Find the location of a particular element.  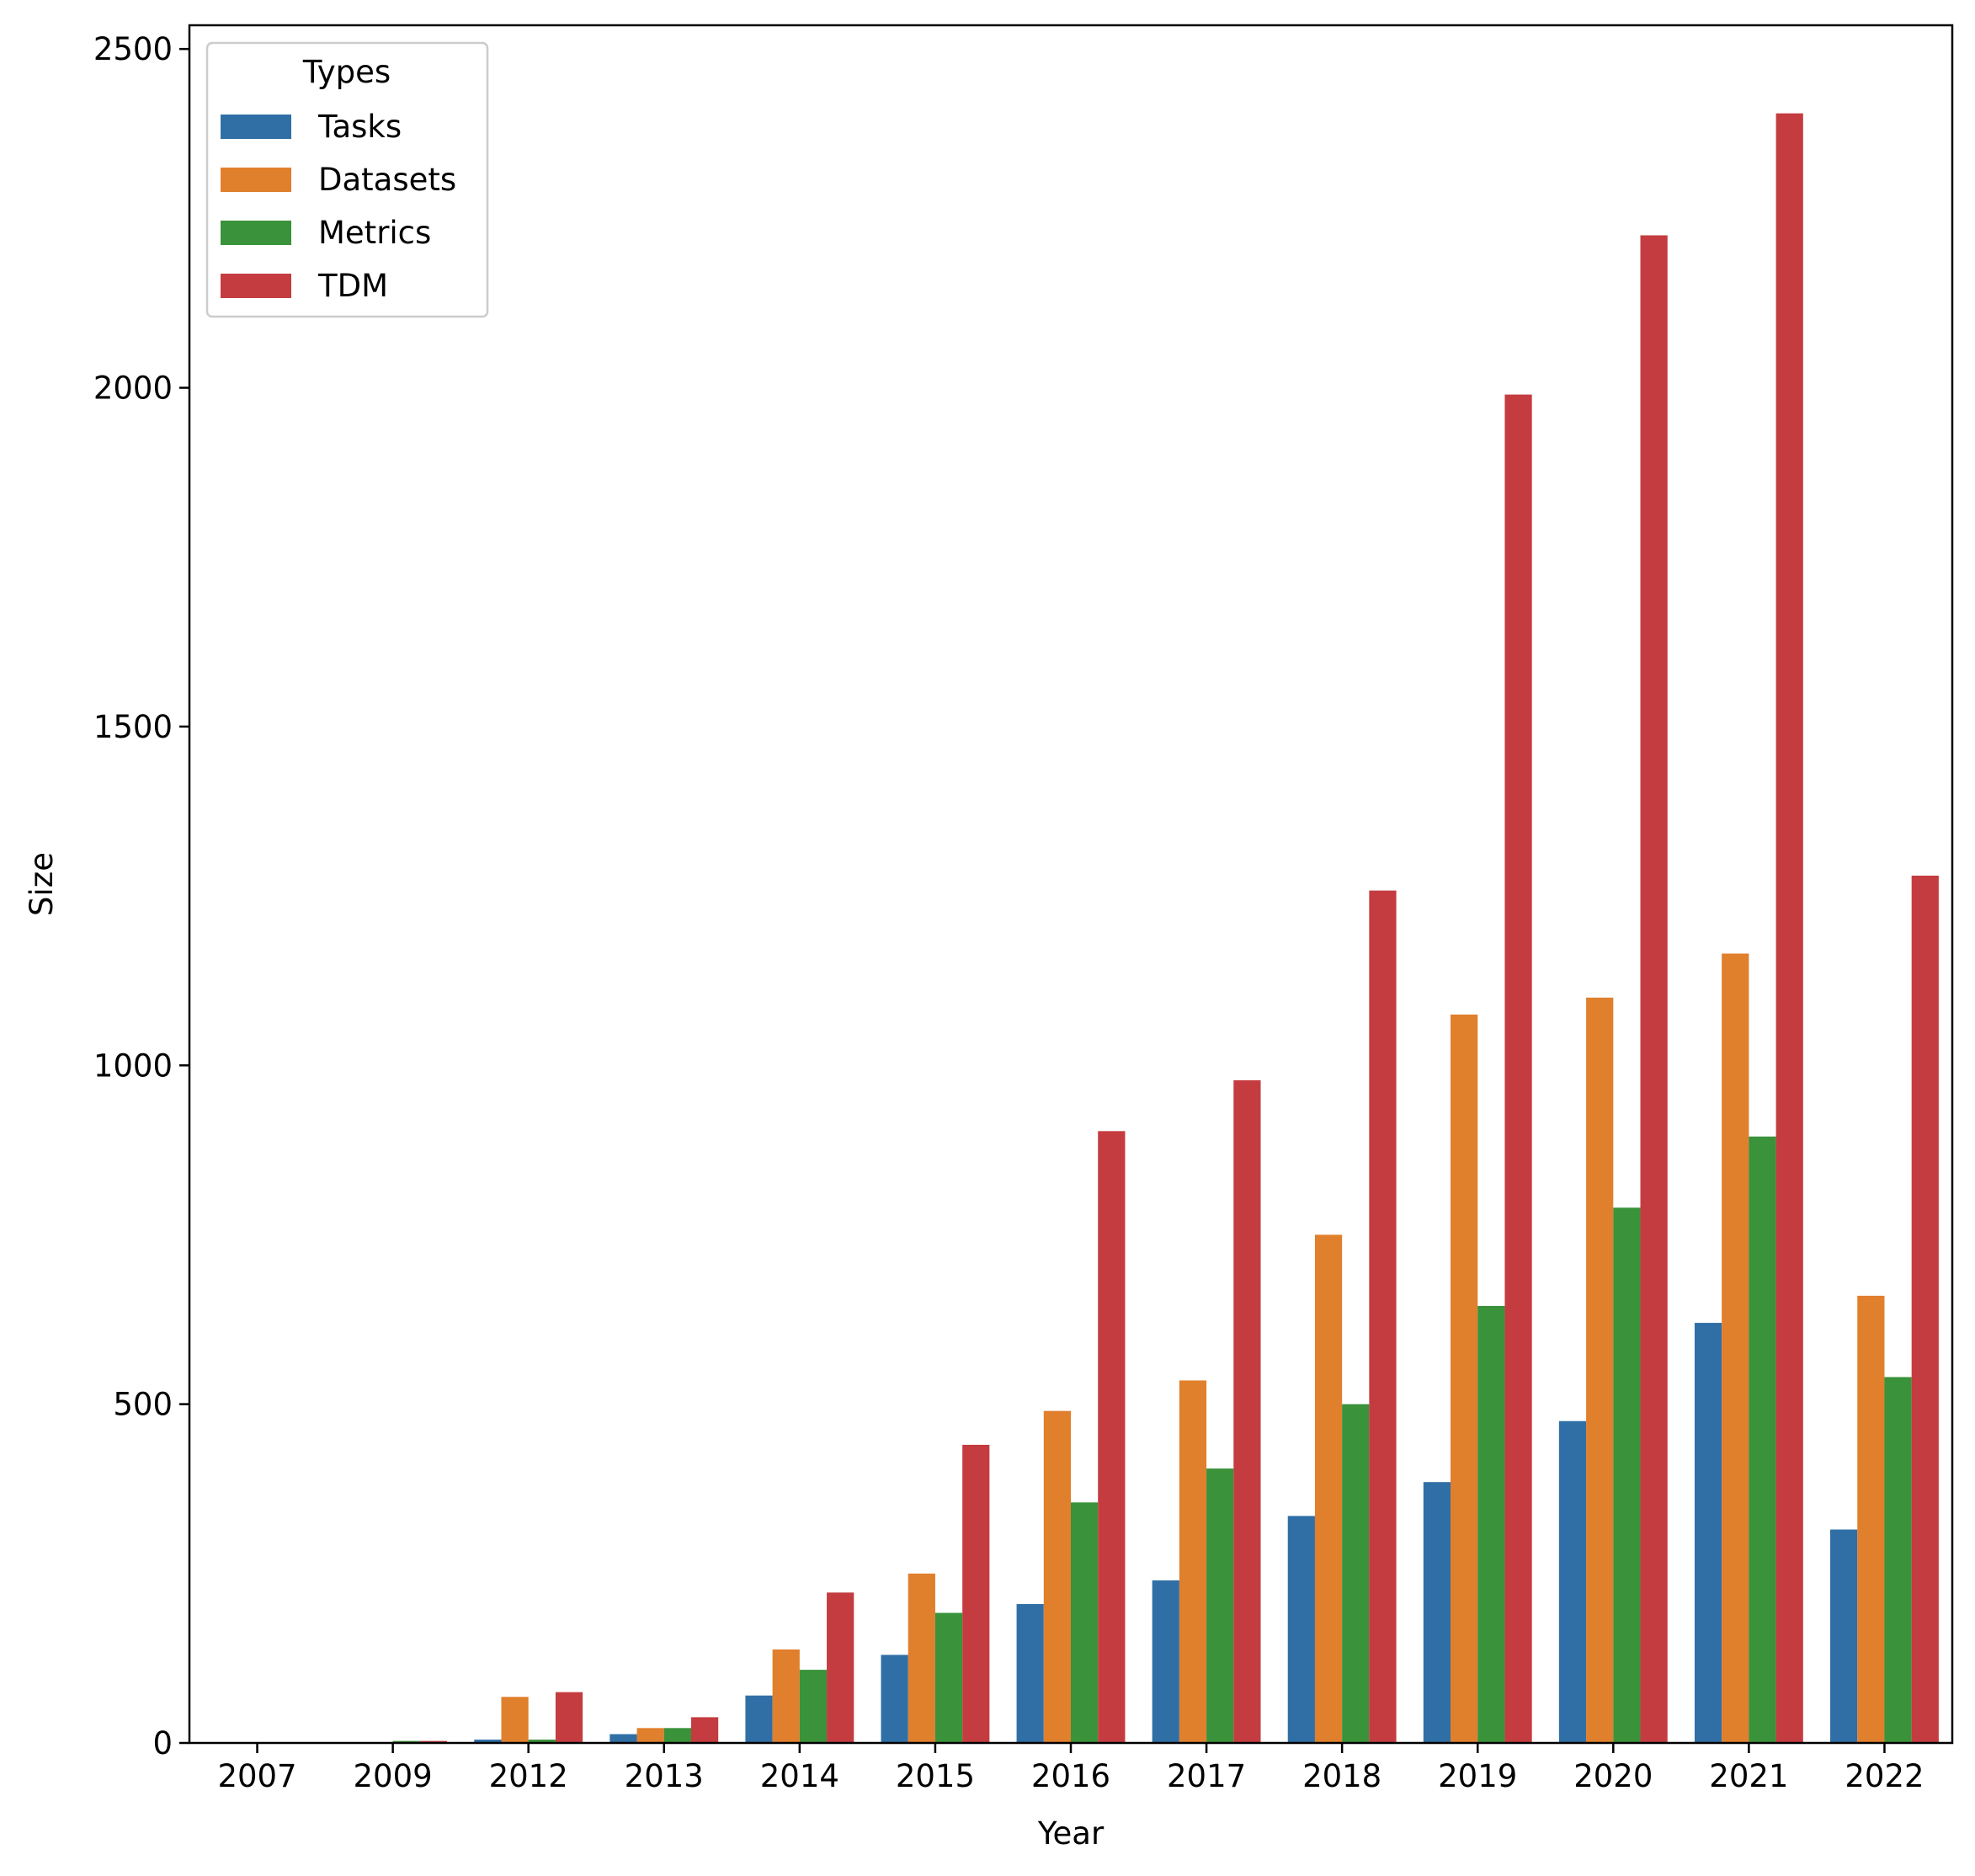

bar-datasets-2017 is located at coordinates (1193, 1562).